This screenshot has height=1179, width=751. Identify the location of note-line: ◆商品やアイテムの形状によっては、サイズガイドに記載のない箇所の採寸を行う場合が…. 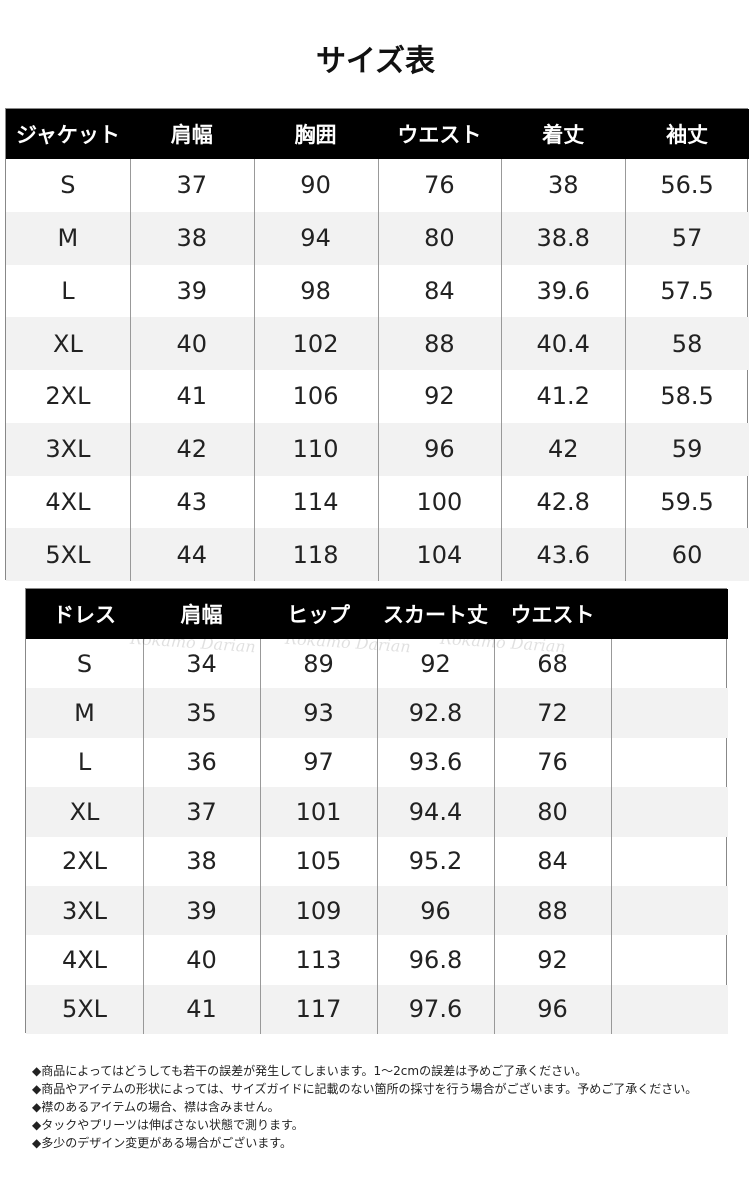
(365, 1089).